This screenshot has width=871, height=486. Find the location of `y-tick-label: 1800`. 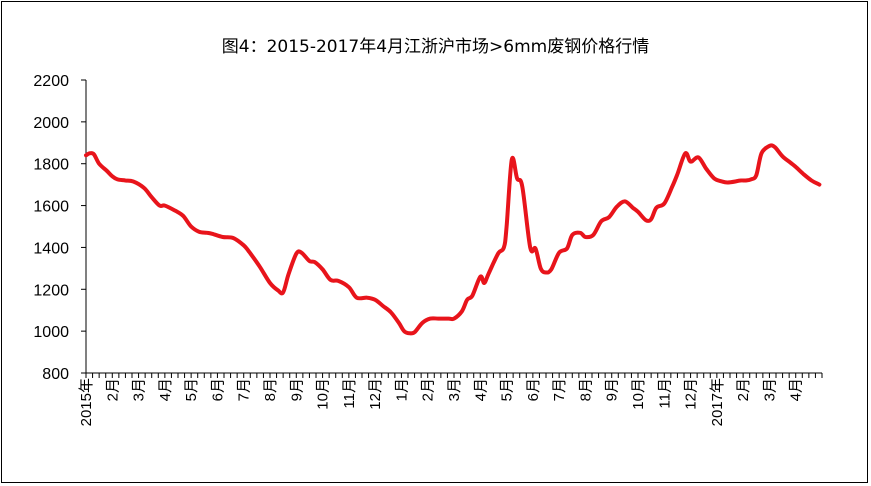

y-tick-label: 1800 is located at coordinates (51, 165).